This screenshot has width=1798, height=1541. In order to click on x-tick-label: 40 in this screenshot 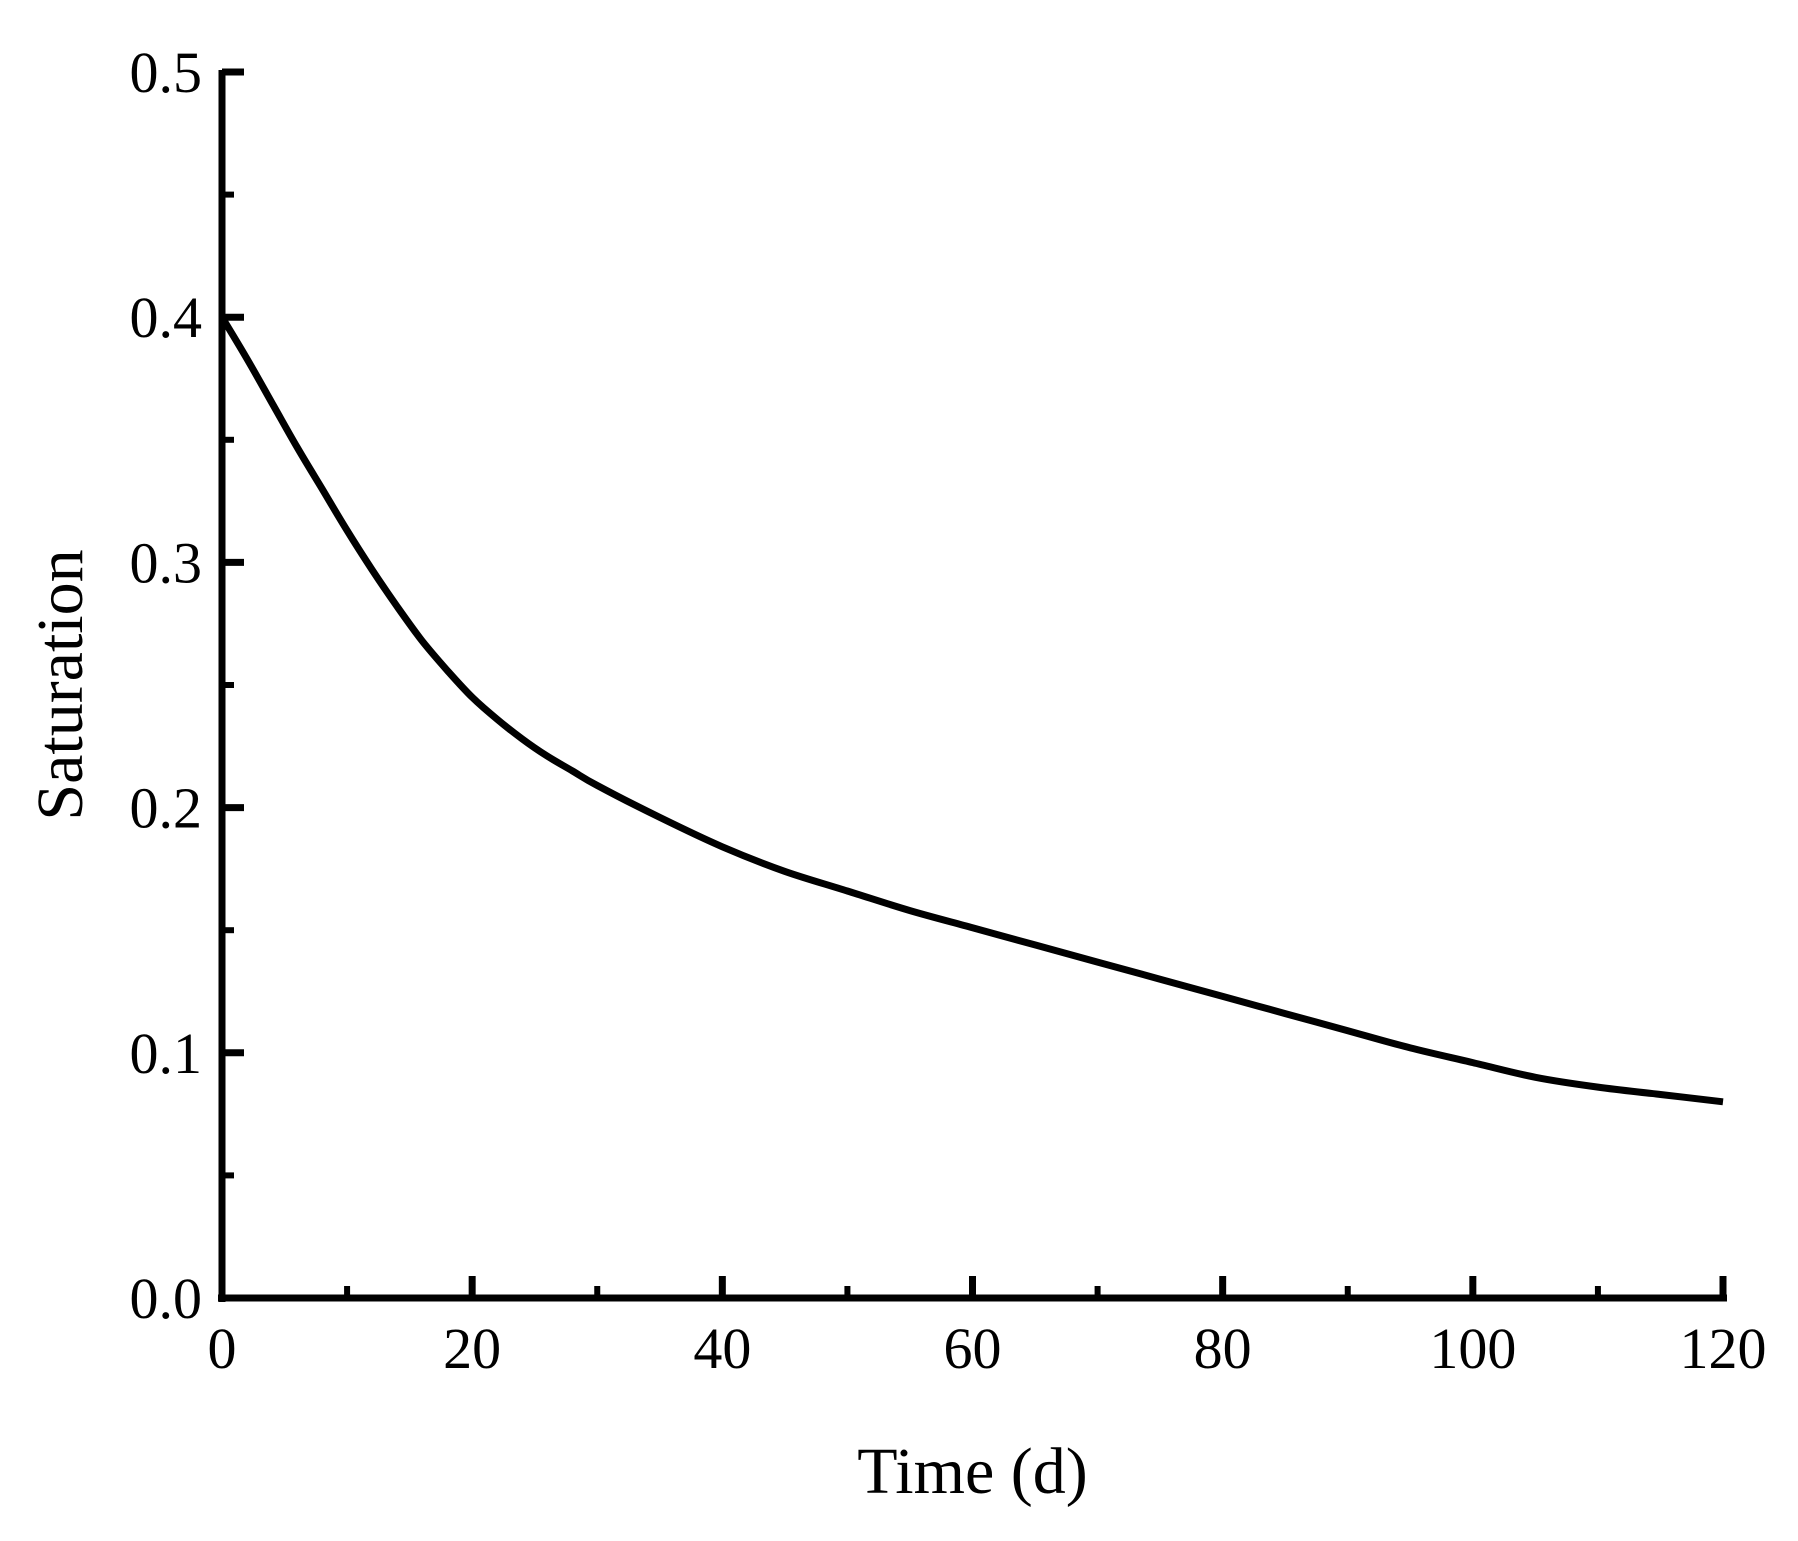, I will do `click(722, 1348)`.